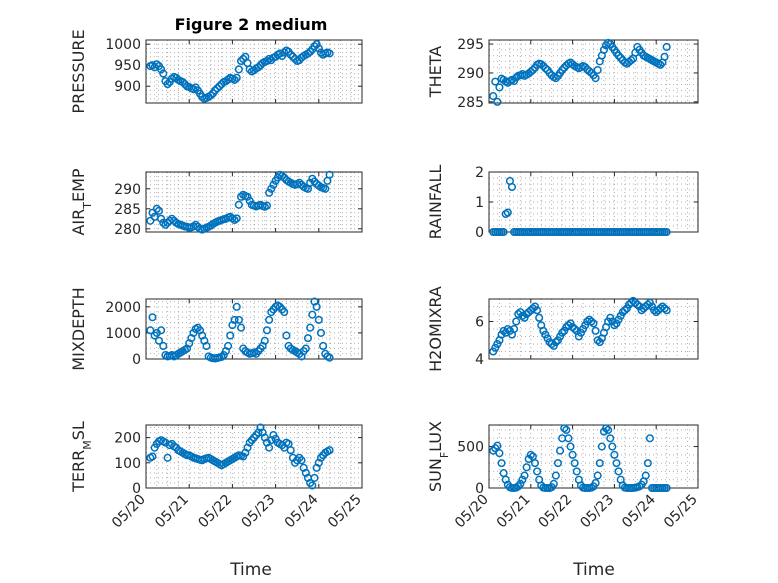 The height and width of the screenshot is (583, 778). I want to click on subplot-theta: 285 290 295 THETA, so click(562, 74).